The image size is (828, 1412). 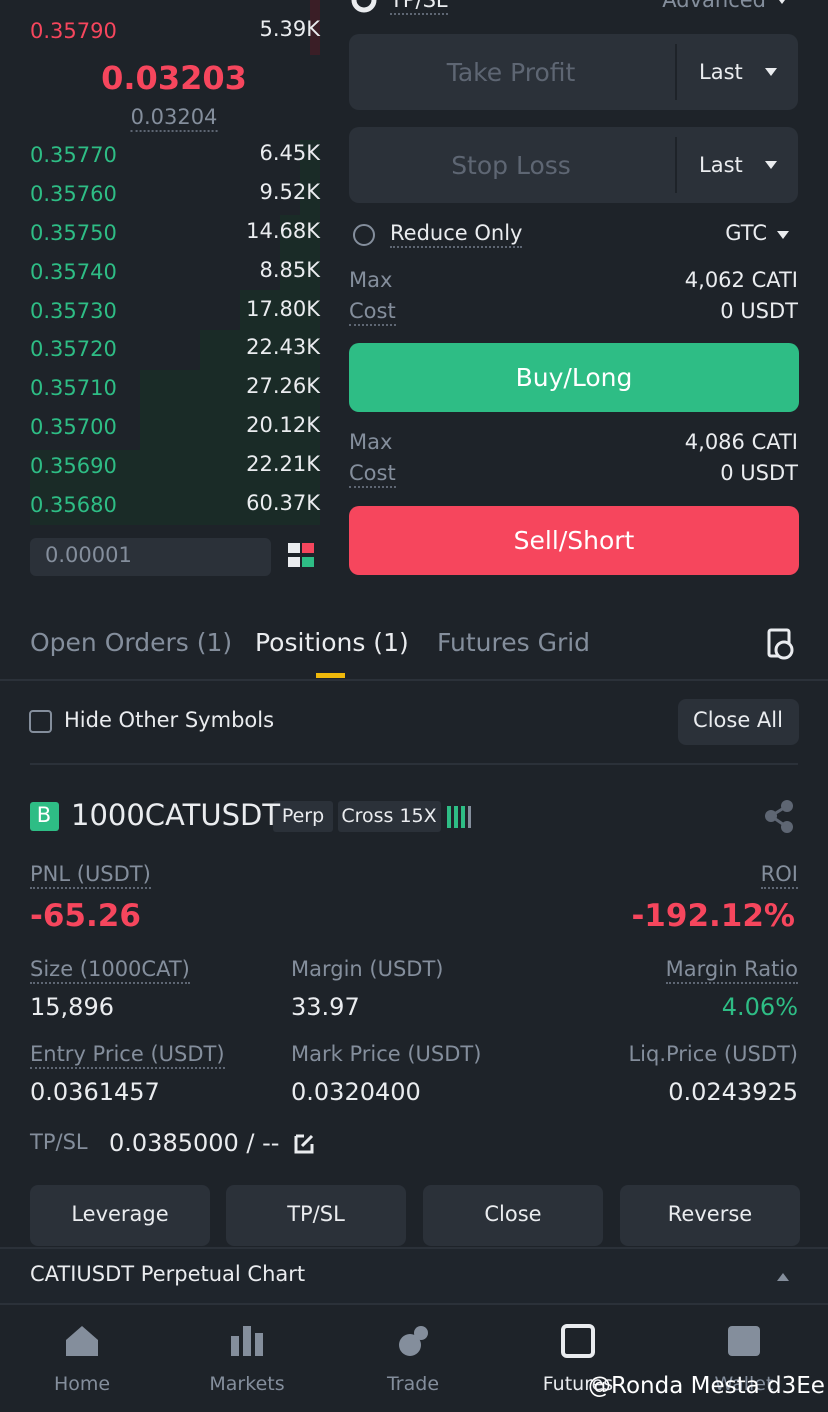 I want to click on tab: Positions (1), so click(x=332, y=643).